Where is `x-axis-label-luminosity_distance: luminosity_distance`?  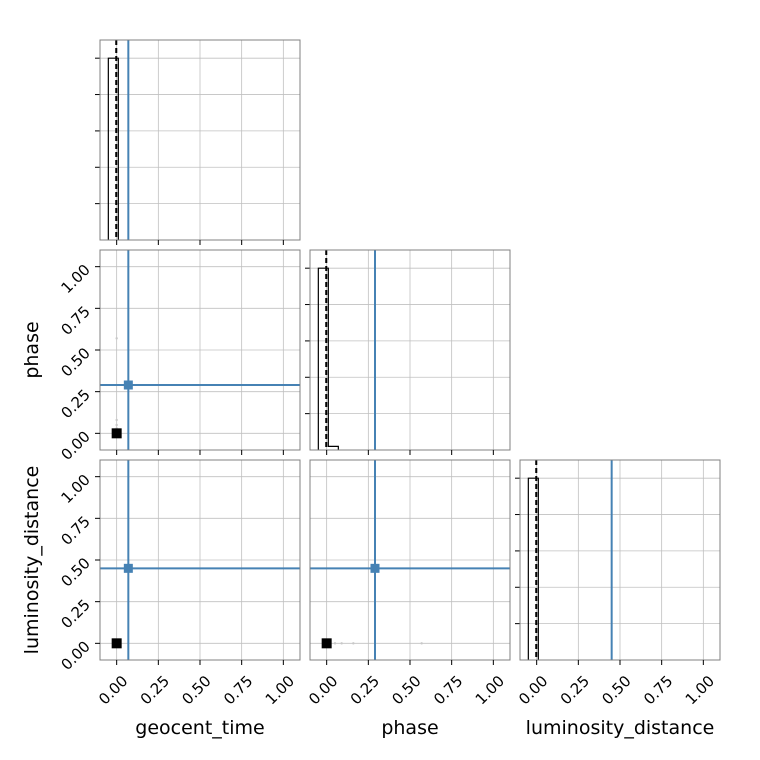
x-axis-label-luminosity_distance: luminosity_distance is located at coordinates (620, 728).